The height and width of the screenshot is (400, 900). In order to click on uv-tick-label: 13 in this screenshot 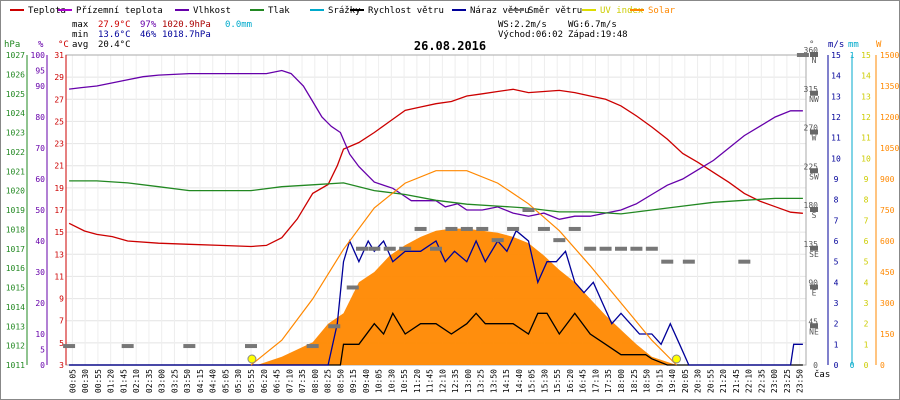, I will do `click(866, 96)`.